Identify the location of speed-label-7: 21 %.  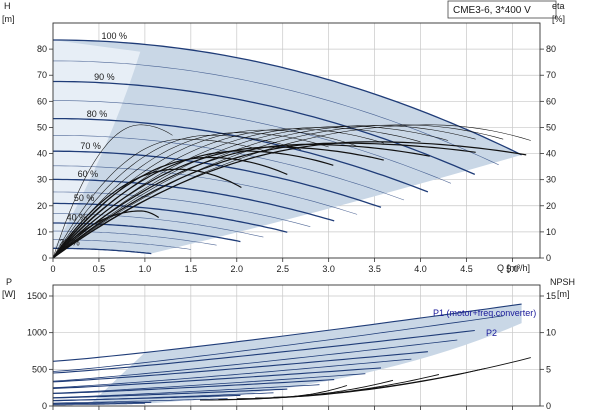
(69, 243).